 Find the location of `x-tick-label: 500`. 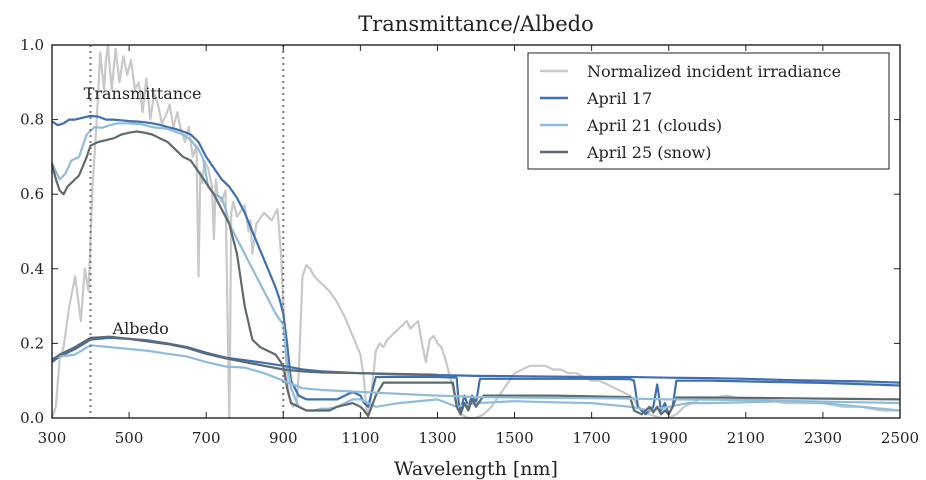

x-tick-label: 500 is located at coordinates (129, 438).